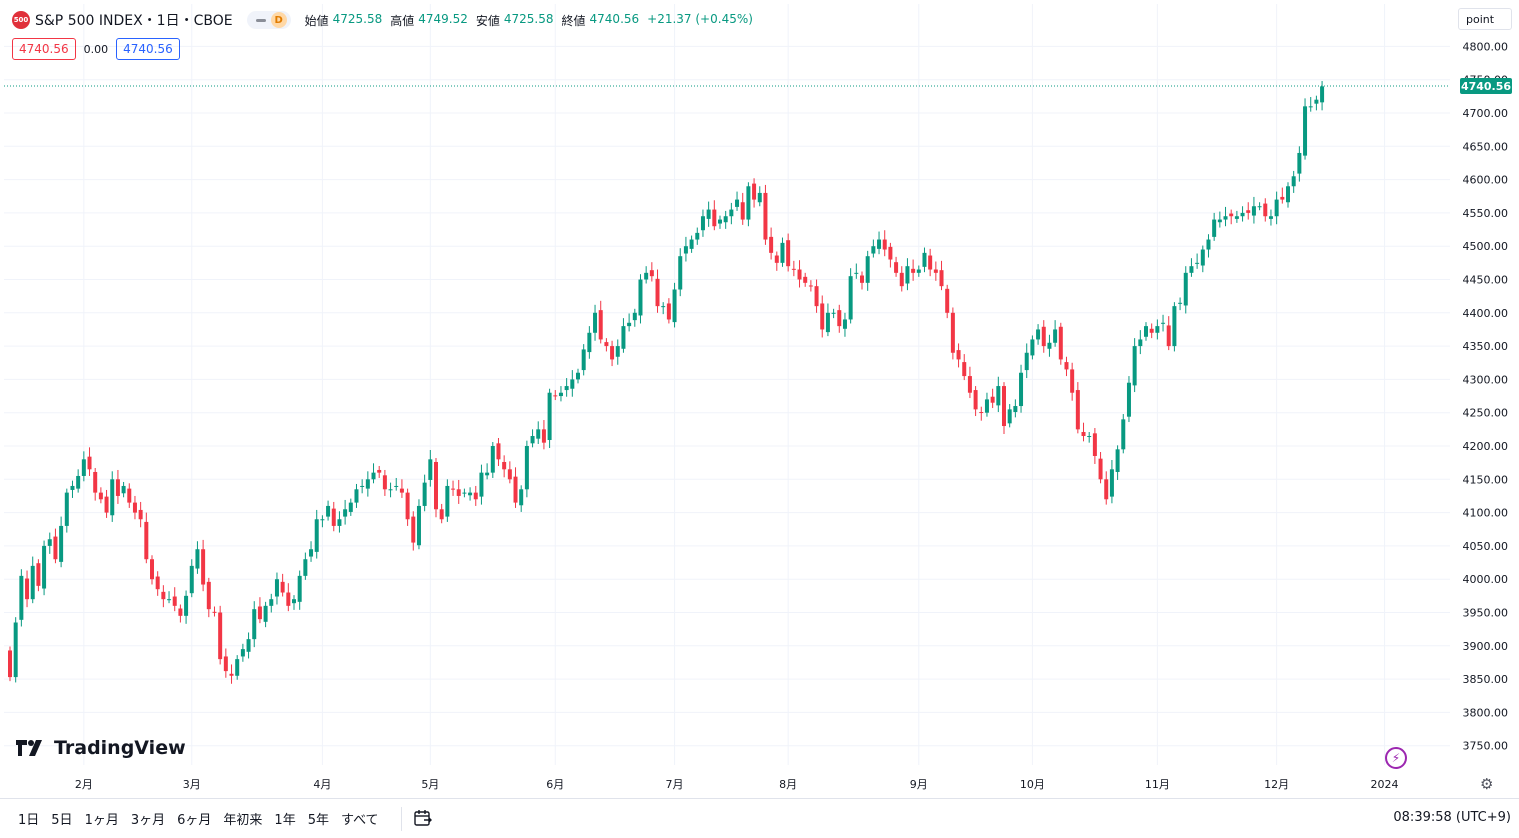 This screenshot has height=838, width=1519. What do you see at coordinates (243, 820) in the screenshot?
I see `range-ytd: 年初来` at bounding box center [243, 820].